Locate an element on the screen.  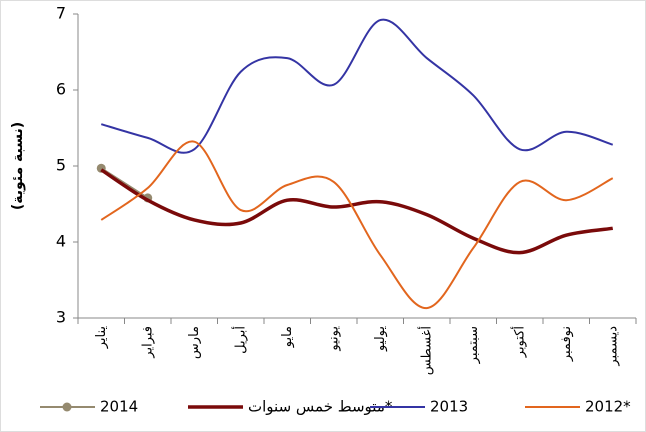
legend-label: 2013 is located at coordinates (449, 407).